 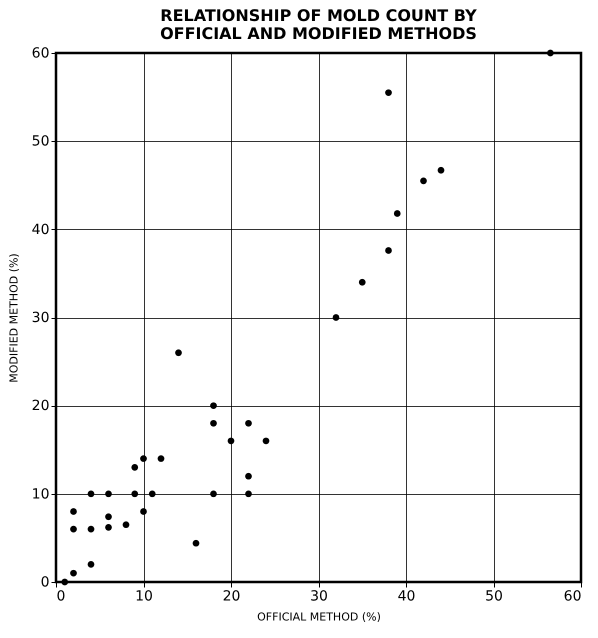 I want to click on x-tick-label: 30, so click(x=319, y=596).